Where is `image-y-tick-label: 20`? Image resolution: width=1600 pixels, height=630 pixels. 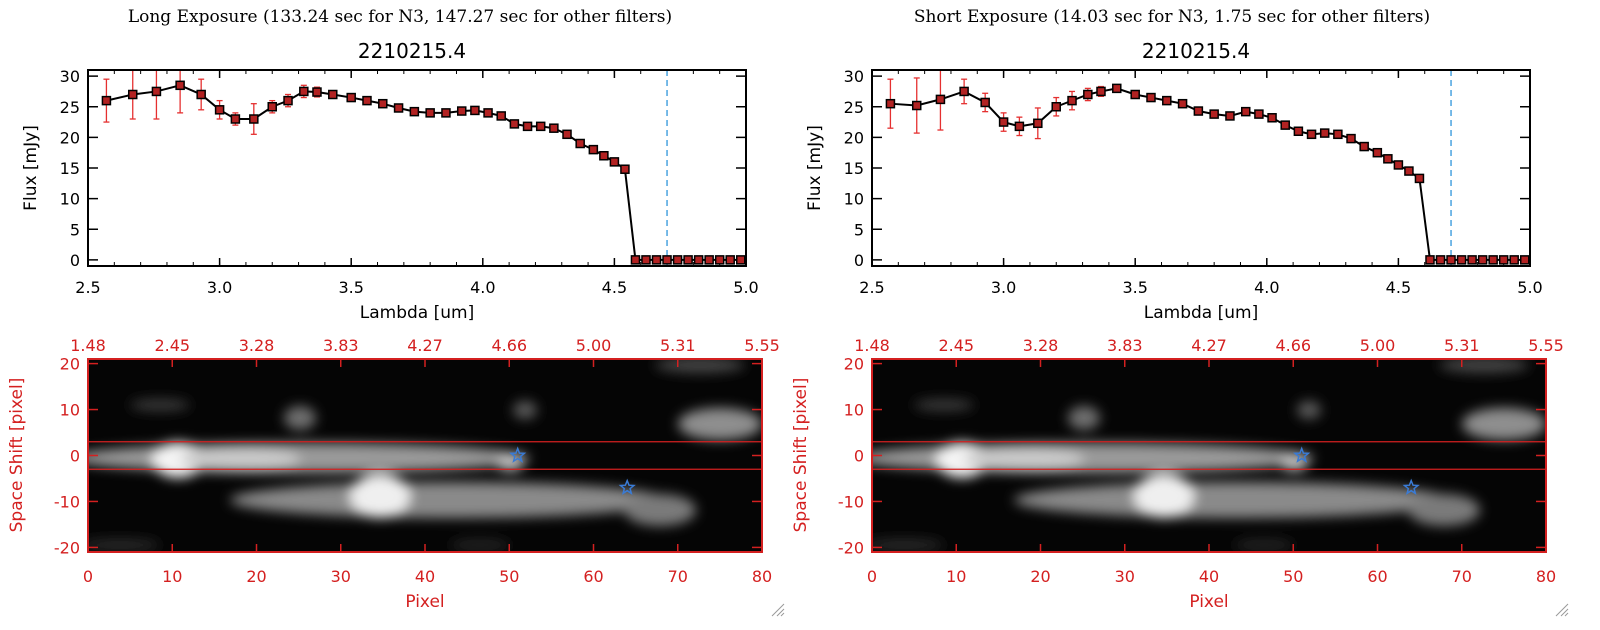 image-y-tick-label: 20 is located at coordinates (854, 364).